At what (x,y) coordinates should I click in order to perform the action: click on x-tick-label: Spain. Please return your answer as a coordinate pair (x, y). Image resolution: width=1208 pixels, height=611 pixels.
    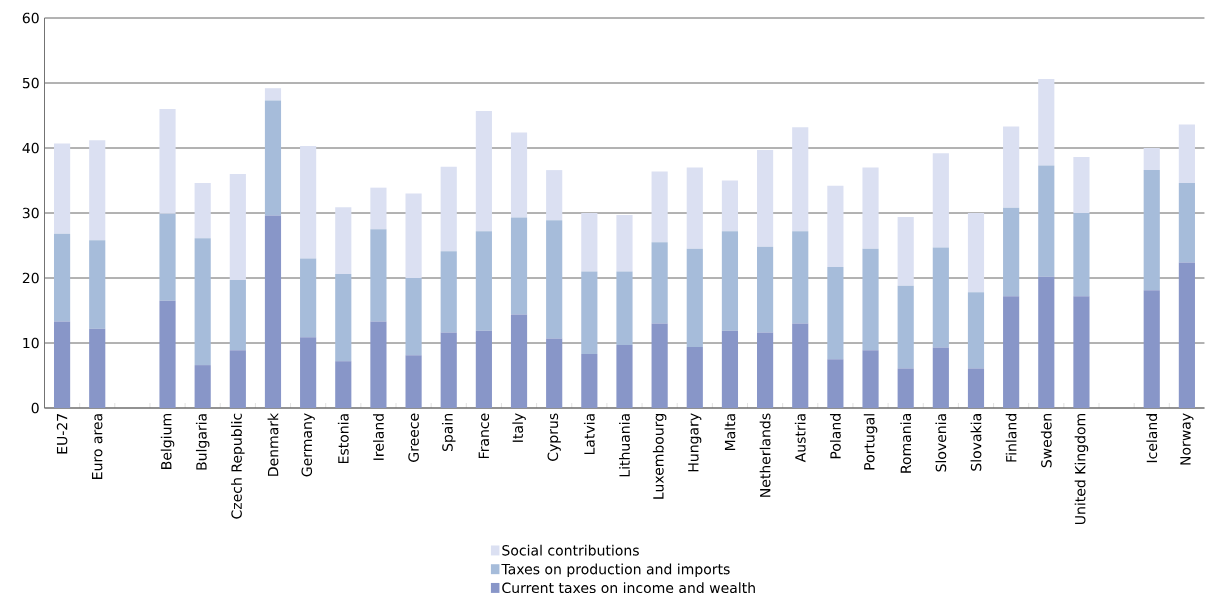
    Looking at the image, I should click on (448, 433).